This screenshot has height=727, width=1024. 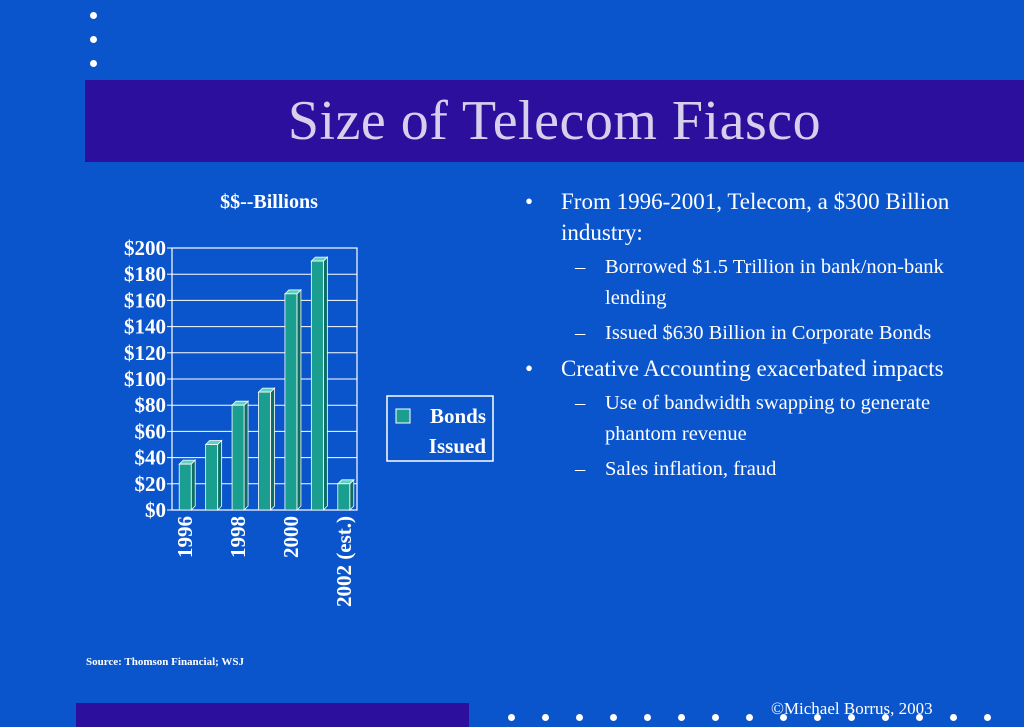 What do you see at coordinates (768, 333) in the screenshot?
I see `sub-bullet-text: Issued $630 Billion in Corporate Bonds` at bounding box center [768, 333].